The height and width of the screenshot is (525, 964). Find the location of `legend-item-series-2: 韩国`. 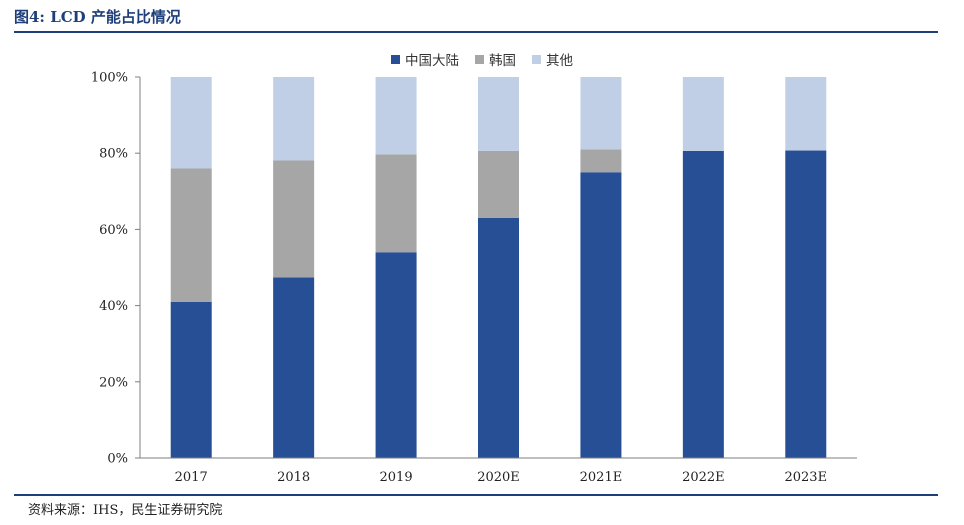

legend-item-series-2: 韩国 is located at coordinates (495, 59).